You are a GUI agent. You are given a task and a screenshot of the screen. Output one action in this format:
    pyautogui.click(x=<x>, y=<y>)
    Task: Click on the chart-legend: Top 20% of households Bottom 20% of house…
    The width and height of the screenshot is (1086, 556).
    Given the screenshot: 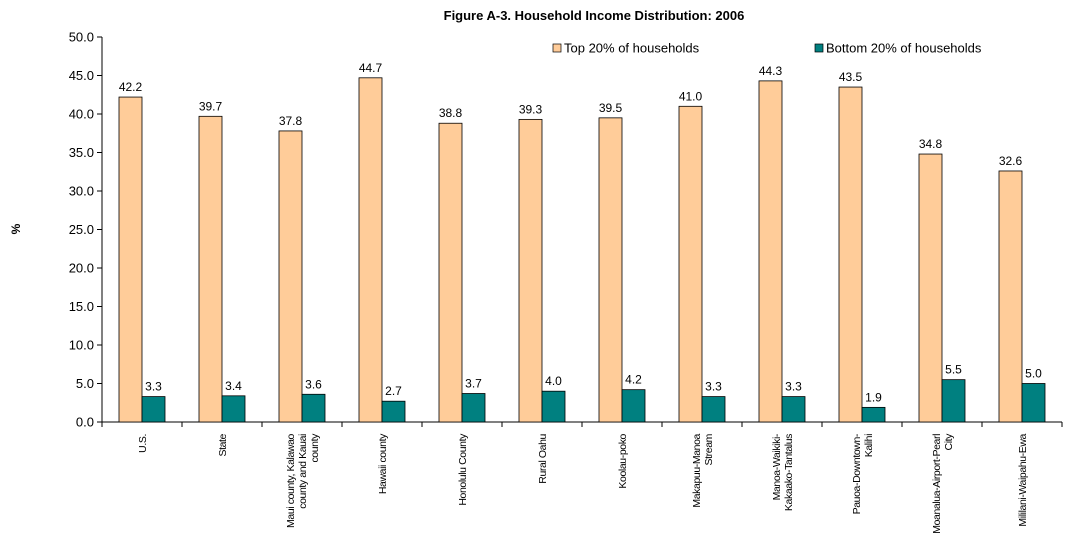 What is the action you would take?
    pyautogui.click(x=767, y=48)
    